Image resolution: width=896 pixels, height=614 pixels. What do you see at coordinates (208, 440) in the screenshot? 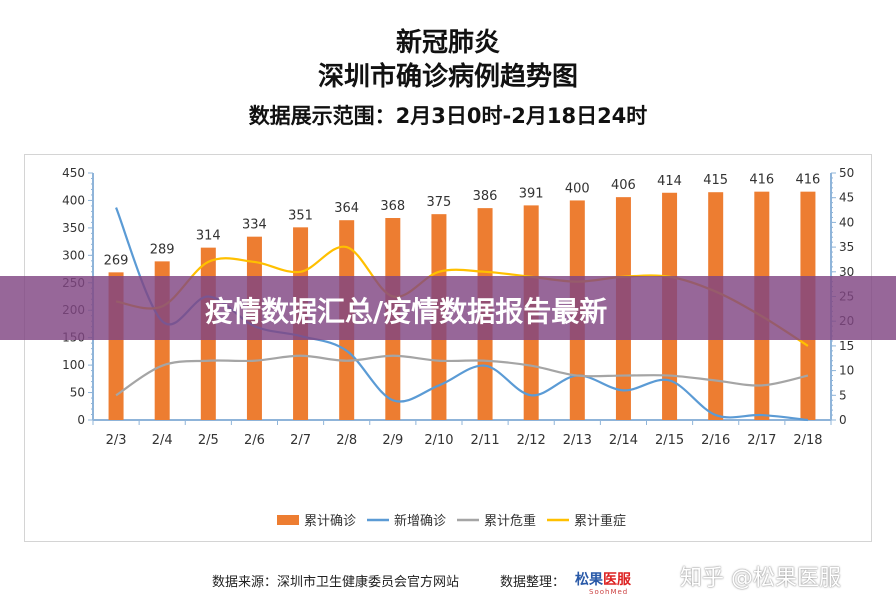
I see `x-axis-tick-label: 2/5` at bounding box center [208, 440].